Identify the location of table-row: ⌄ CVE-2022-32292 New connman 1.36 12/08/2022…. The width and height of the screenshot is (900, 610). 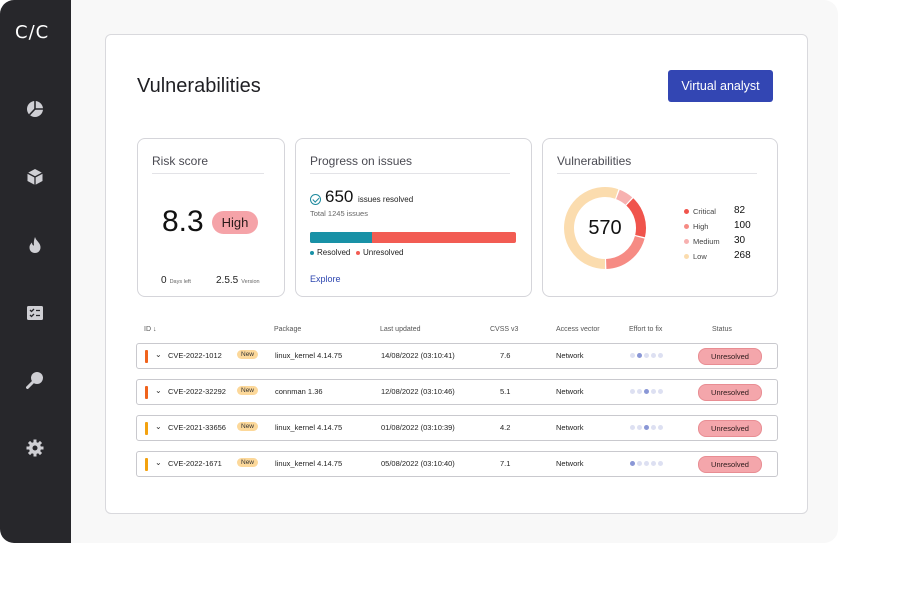
(457, 392).